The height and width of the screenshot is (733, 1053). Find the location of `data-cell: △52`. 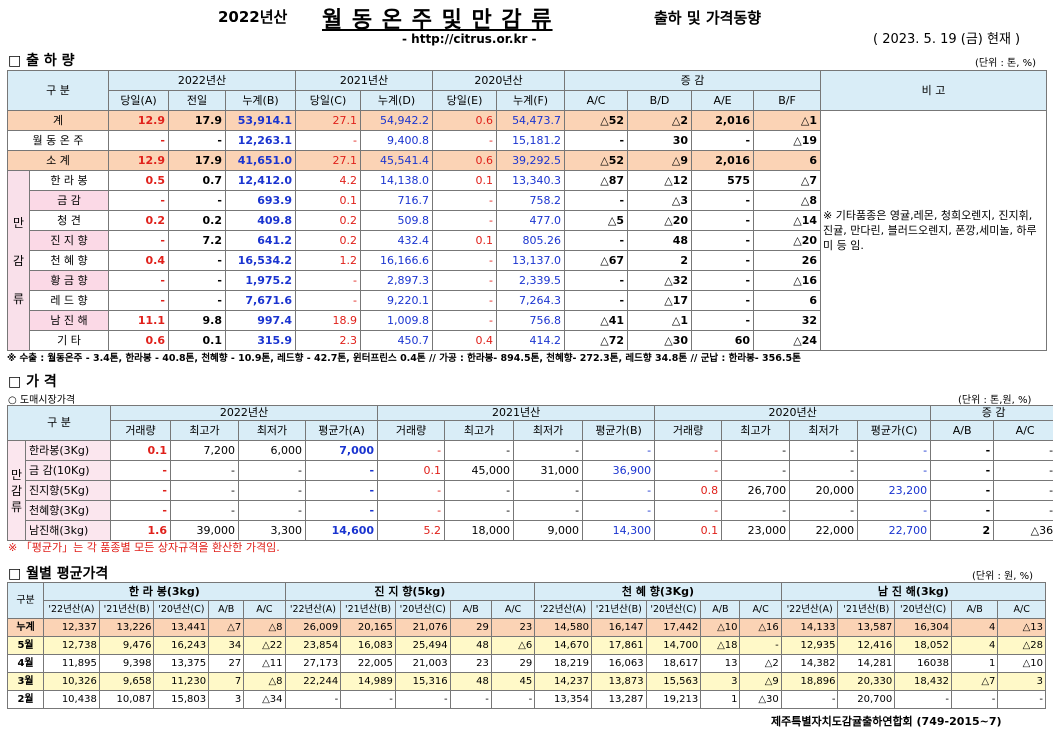

data-cell: △52 is located at coordinates (596, 120).